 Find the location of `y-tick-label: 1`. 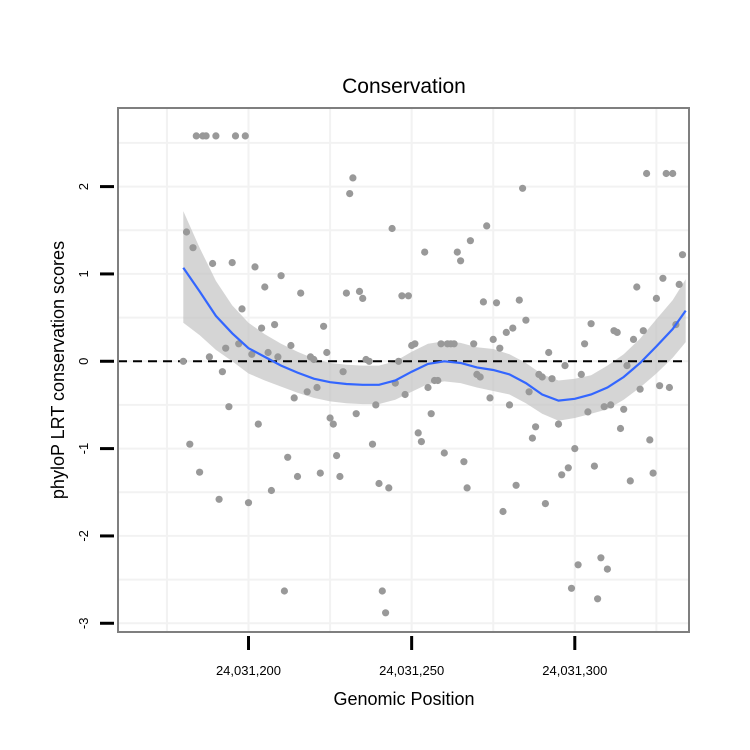

y-tick-label: 1 is located at coordinates (83, 273).